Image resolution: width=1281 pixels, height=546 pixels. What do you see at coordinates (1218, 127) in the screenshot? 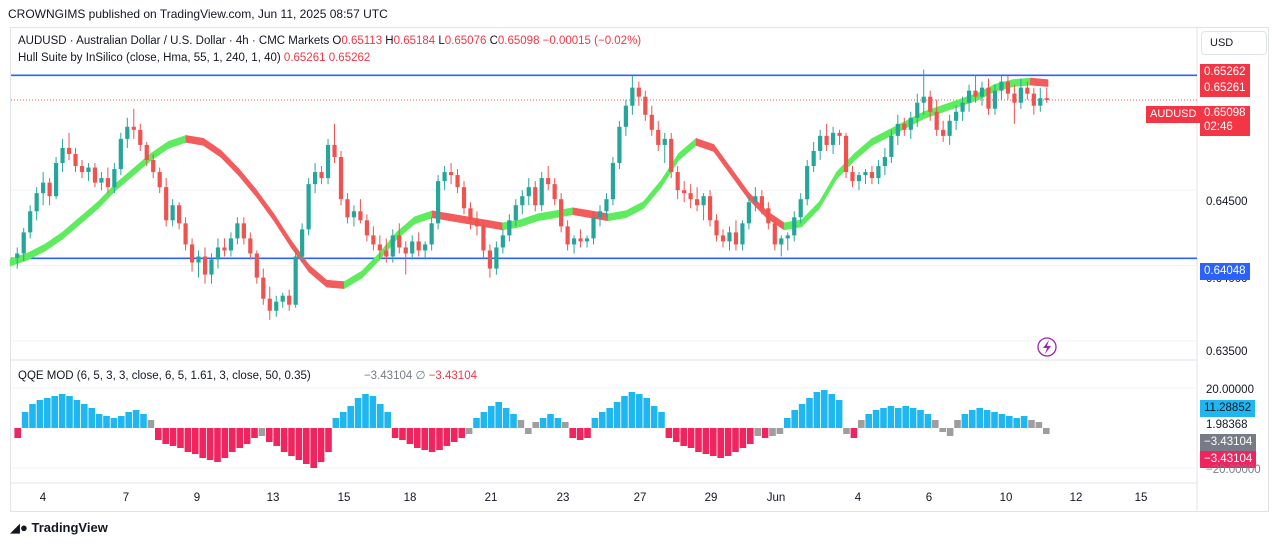
I see `bar-countdown: 02:46` at bounding box center [1218, 127].